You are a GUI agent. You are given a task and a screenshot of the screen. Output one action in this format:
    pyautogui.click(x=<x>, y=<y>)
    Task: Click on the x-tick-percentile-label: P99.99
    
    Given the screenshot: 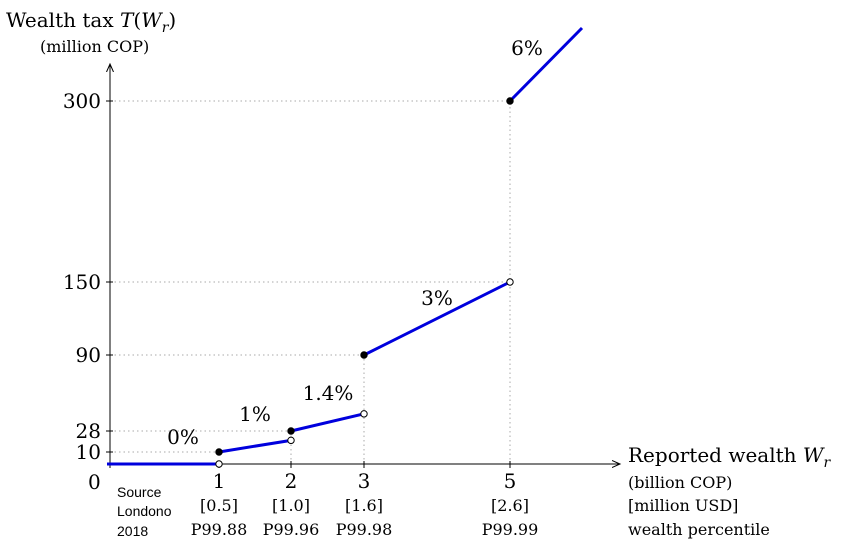 What is the action you would take?
    pyautogui.click(x=510, y=529)
    